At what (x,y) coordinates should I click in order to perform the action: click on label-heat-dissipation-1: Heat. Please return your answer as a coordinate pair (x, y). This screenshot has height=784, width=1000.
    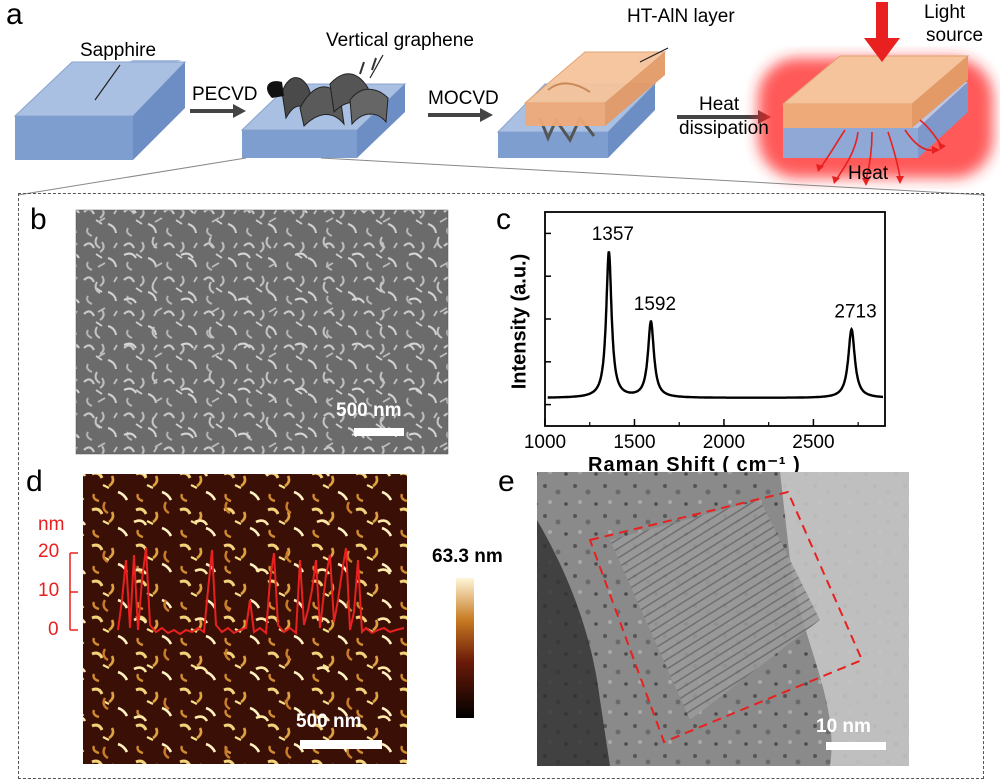
    Looking at the image, I should click on (719, 104).